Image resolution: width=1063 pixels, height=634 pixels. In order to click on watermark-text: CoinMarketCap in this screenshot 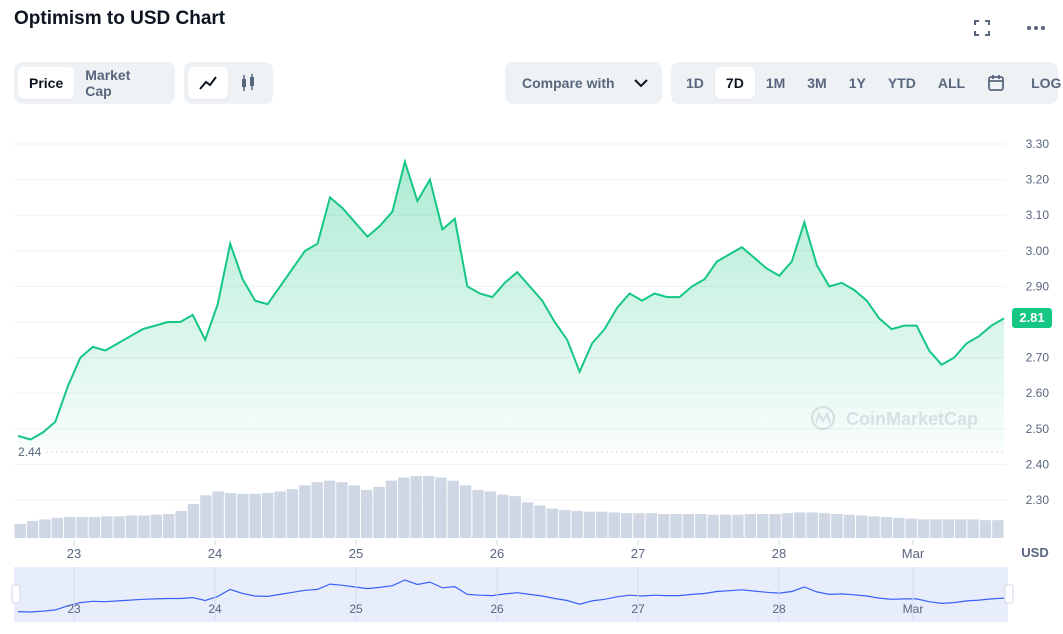, I will do `click(912, 419)`.